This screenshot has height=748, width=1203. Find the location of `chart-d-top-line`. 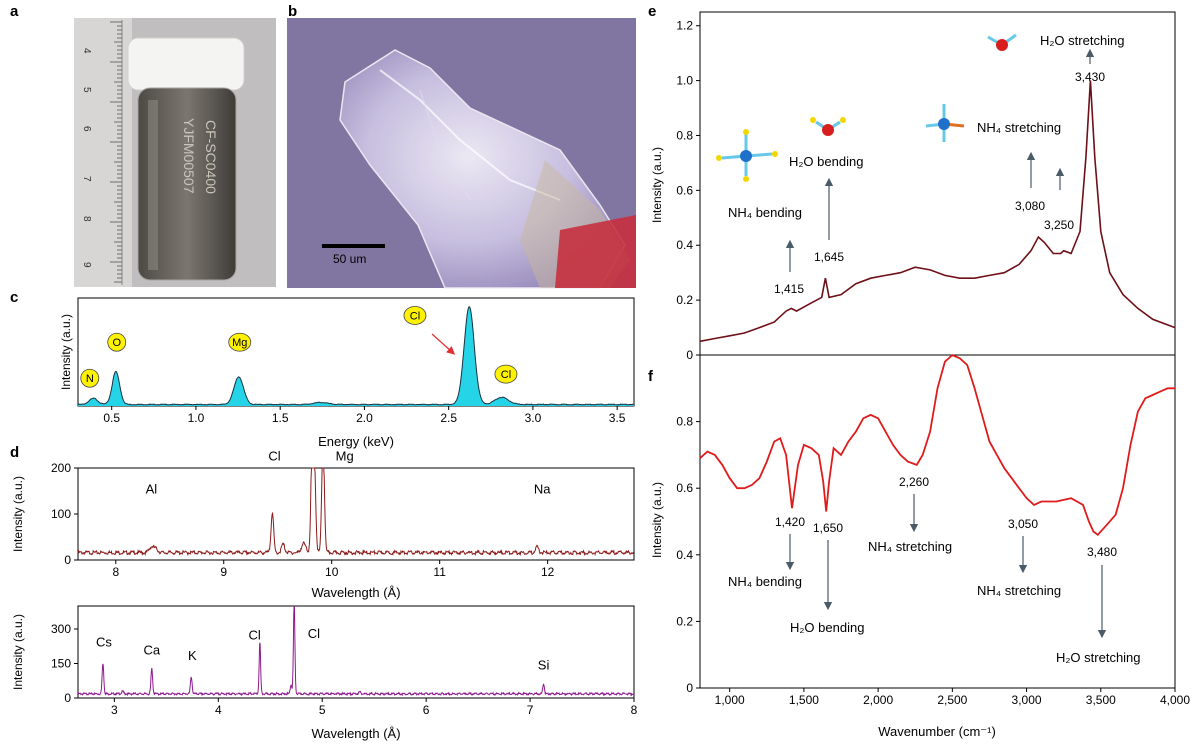

chart-d-top-line is located at coordinates (356, 512).